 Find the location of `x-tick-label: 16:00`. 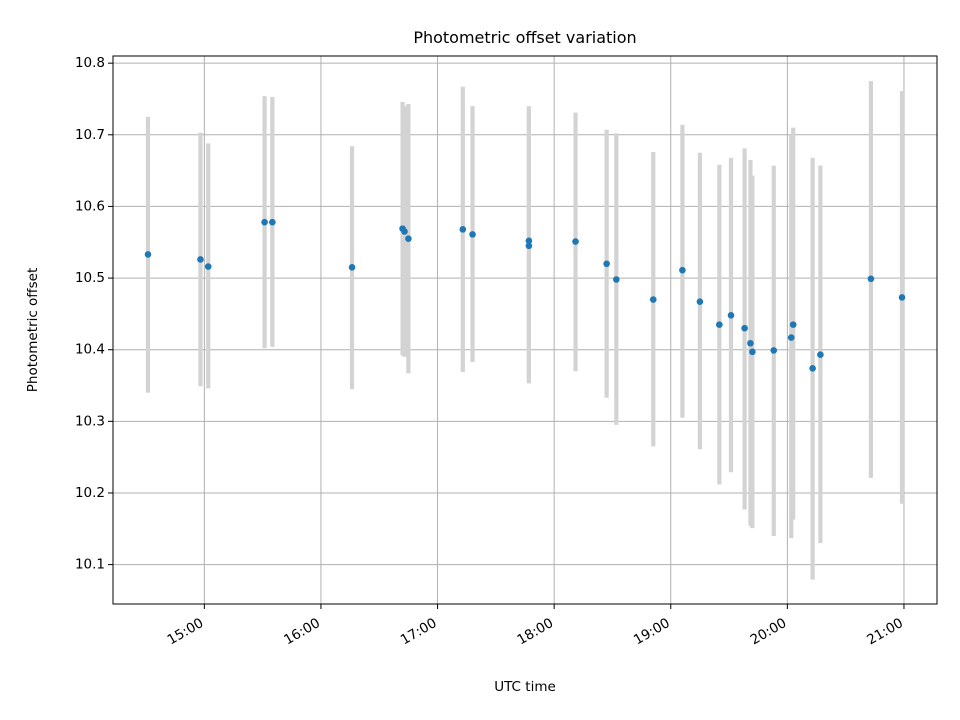

x-tick-label: 16:00 is located at coordinates (302, 631).